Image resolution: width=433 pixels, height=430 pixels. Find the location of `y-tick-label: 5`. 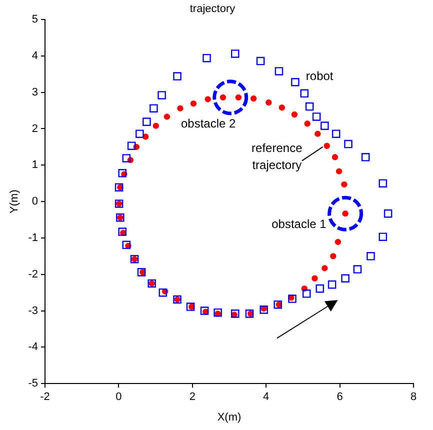

y-tick-label: 5 is located at coordinates (35, 20).